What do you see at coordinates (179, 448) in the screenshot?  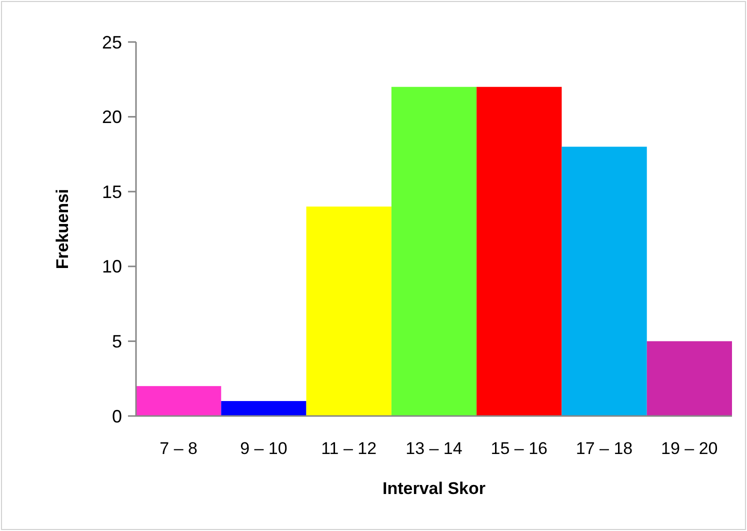 I see `x-tick-label: 7 – 8` at bounding box center [179, 448].